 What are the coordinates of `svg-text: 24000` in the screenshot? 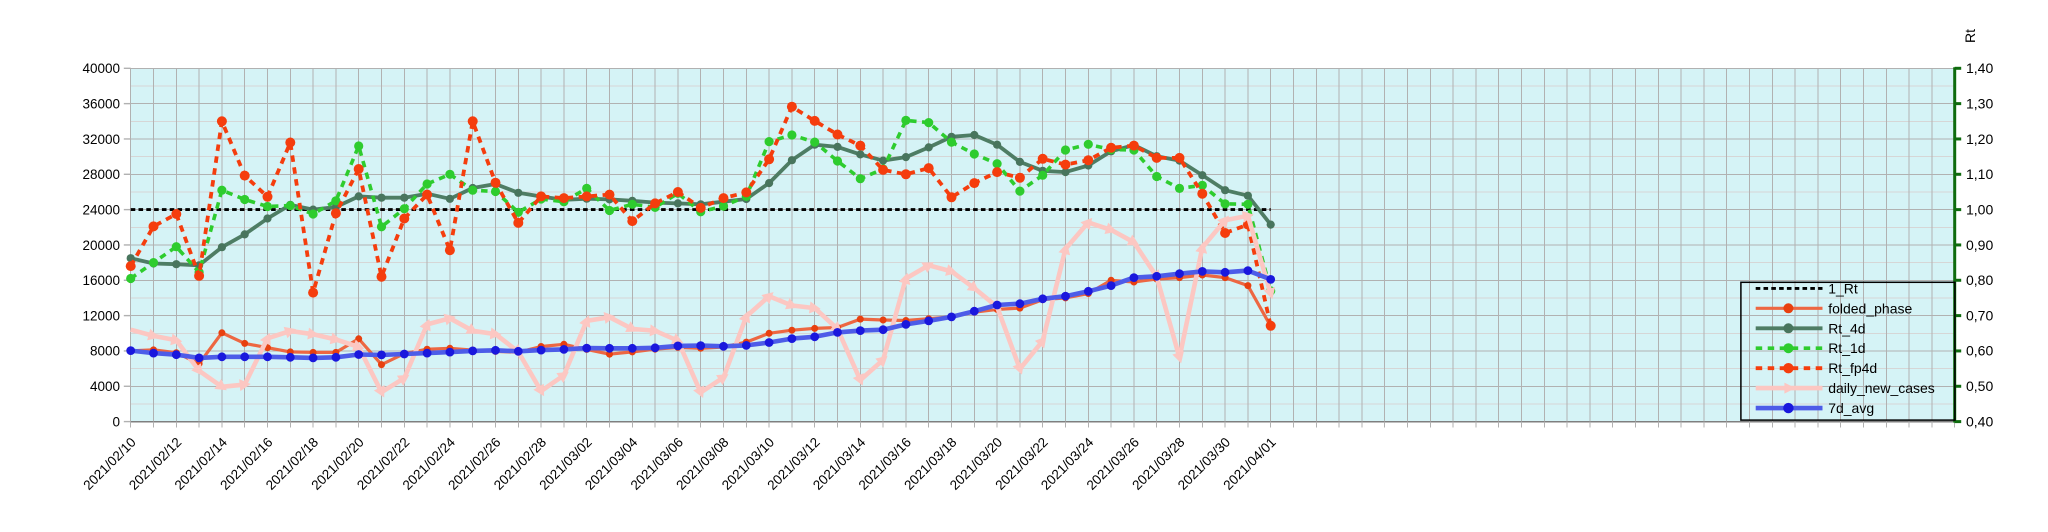 It's located at (101, 209).